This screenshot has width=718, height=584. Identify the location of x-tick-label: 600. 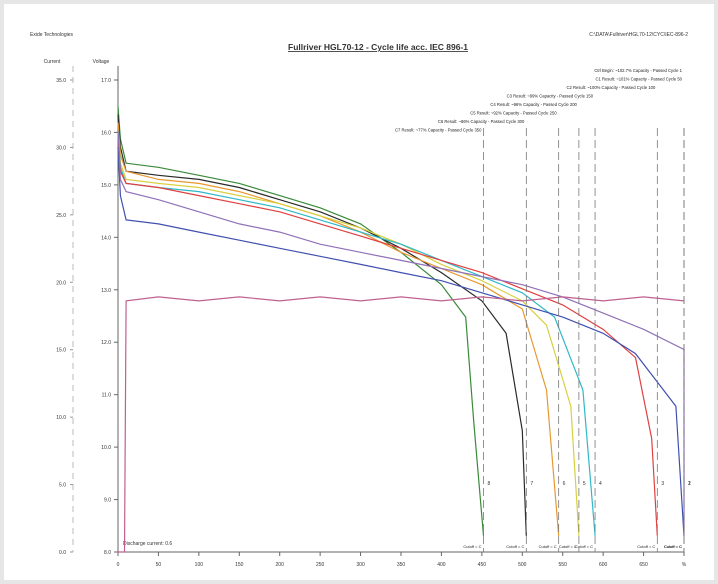
(603, 565).